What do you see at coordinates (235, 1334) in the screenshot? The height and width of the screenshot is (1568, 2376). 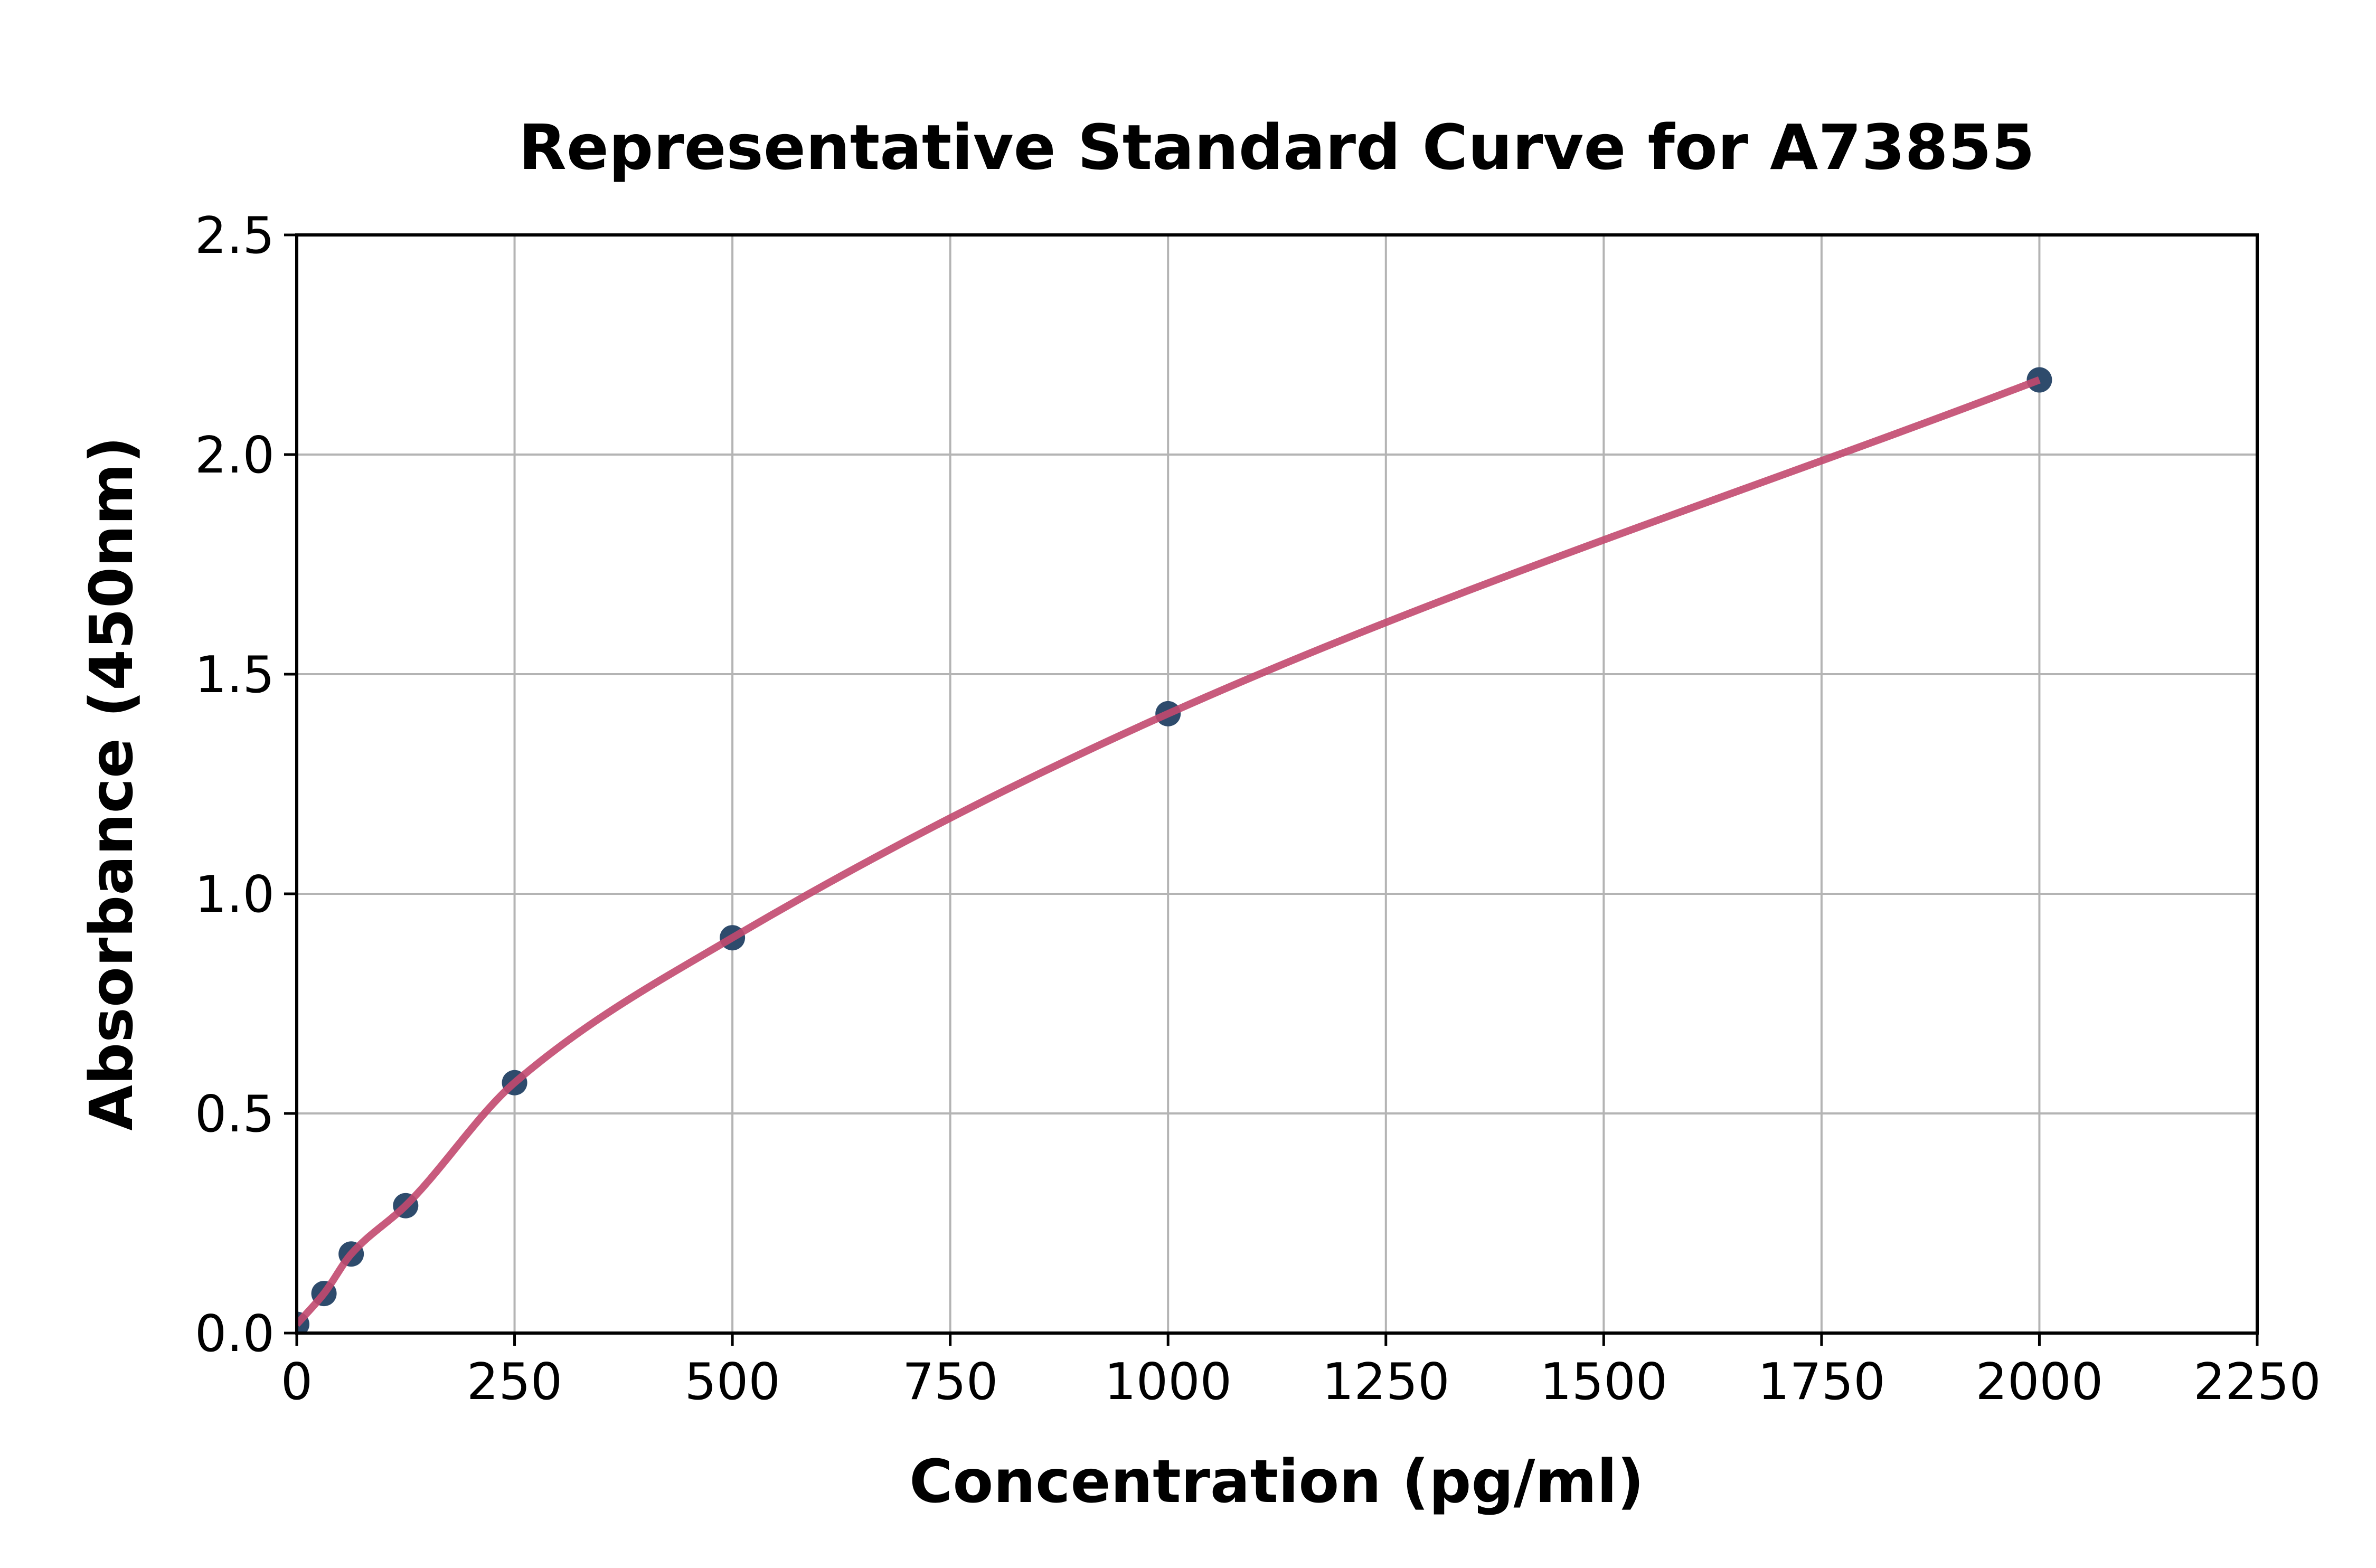 I see `y-tick-label: 0.0` at bounding box center [235, 1334].